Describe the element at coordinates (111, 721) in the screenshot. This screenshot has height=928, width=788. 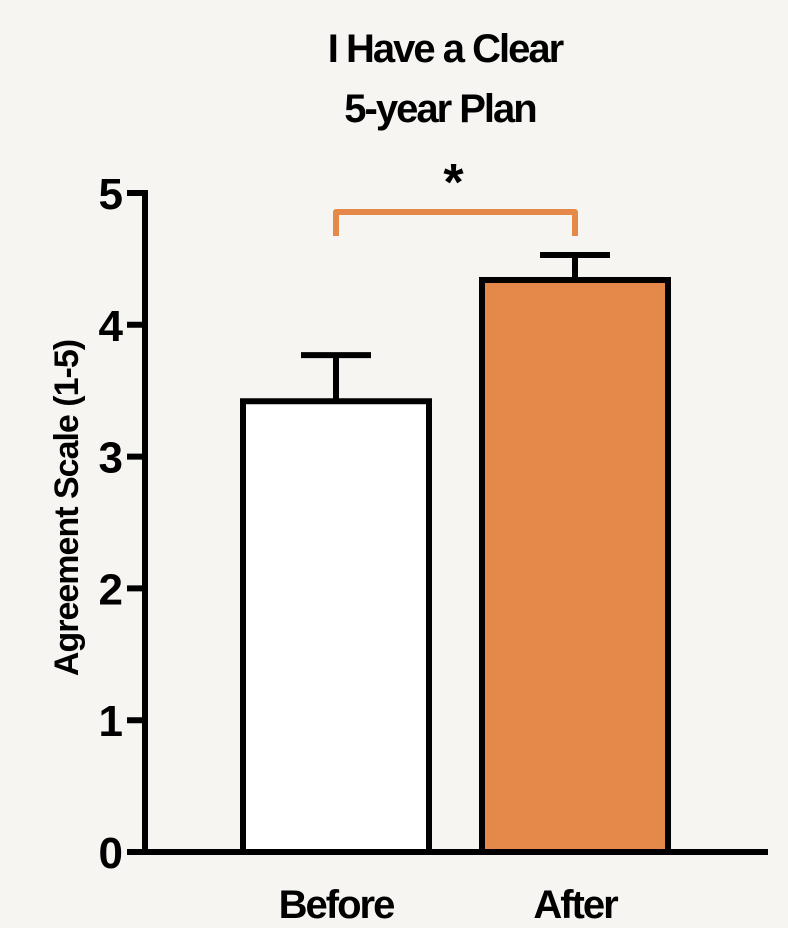
I see `y-tick-label-1: 1` at that location.